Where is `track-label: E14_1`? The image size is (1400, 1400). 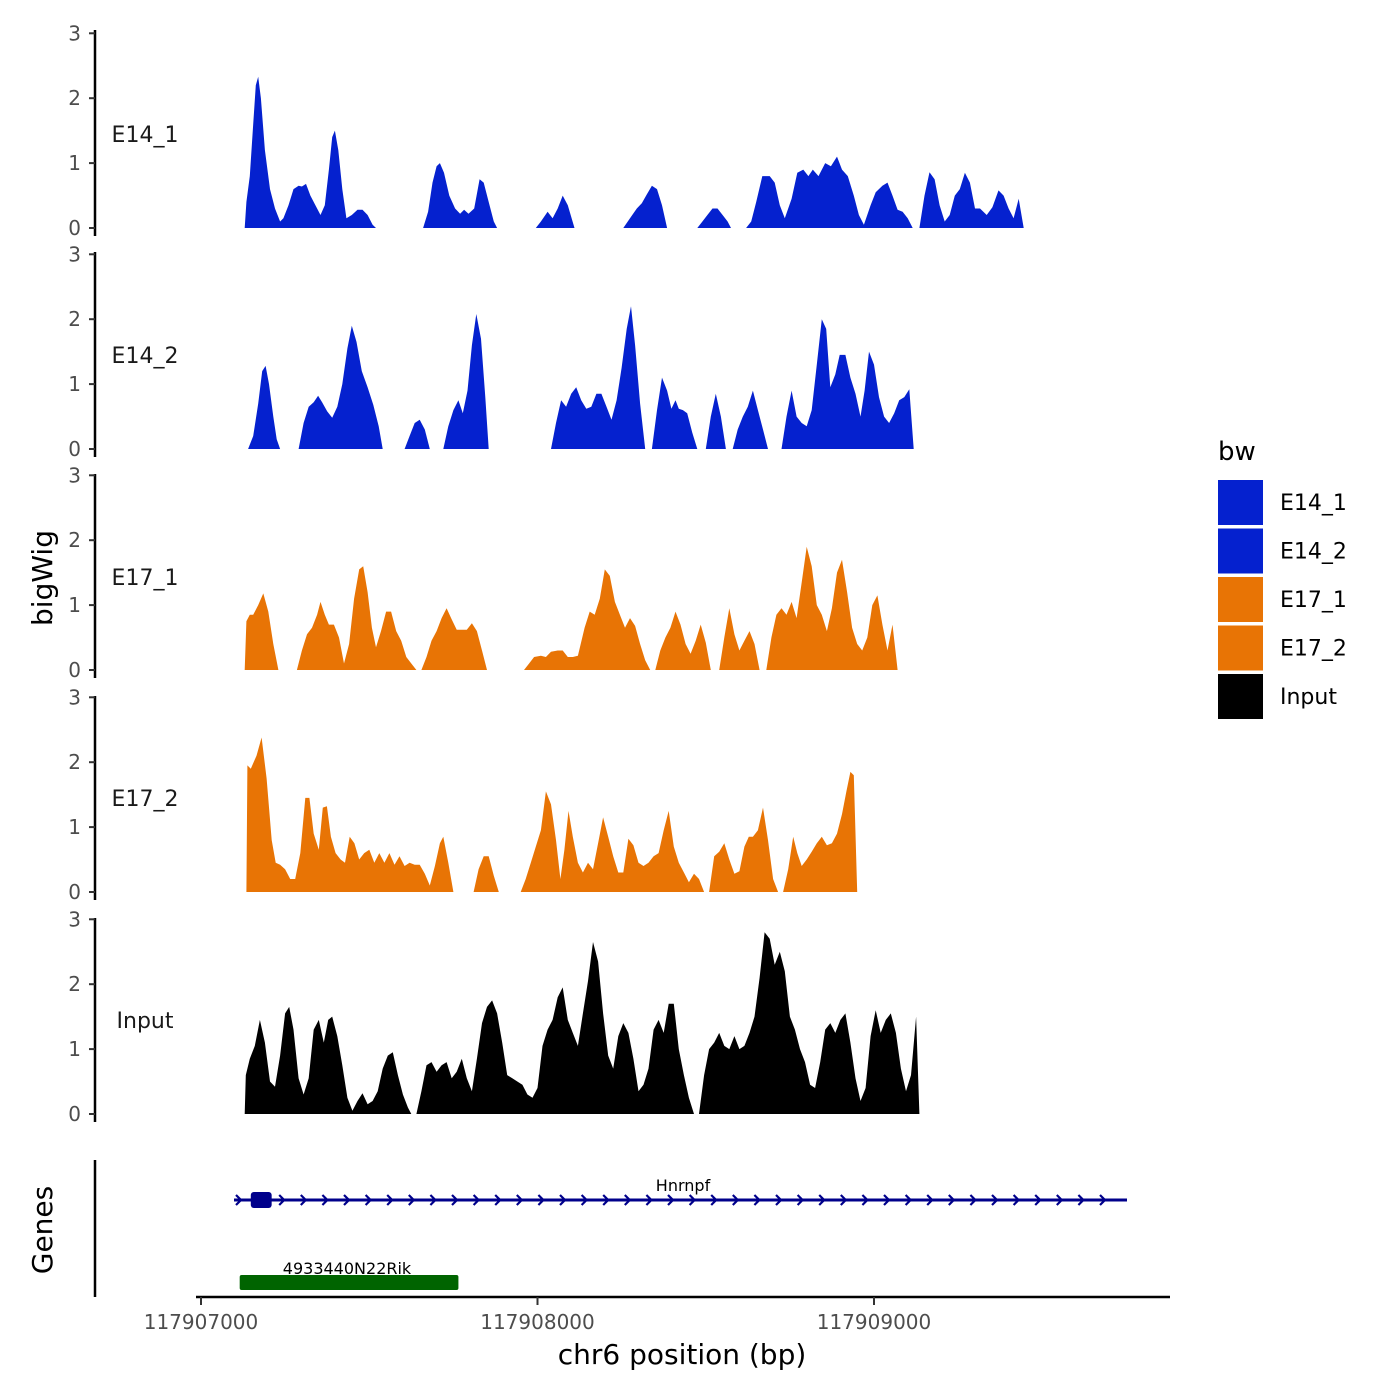
track-label: E14_1 is located at coordinates (145, 135).